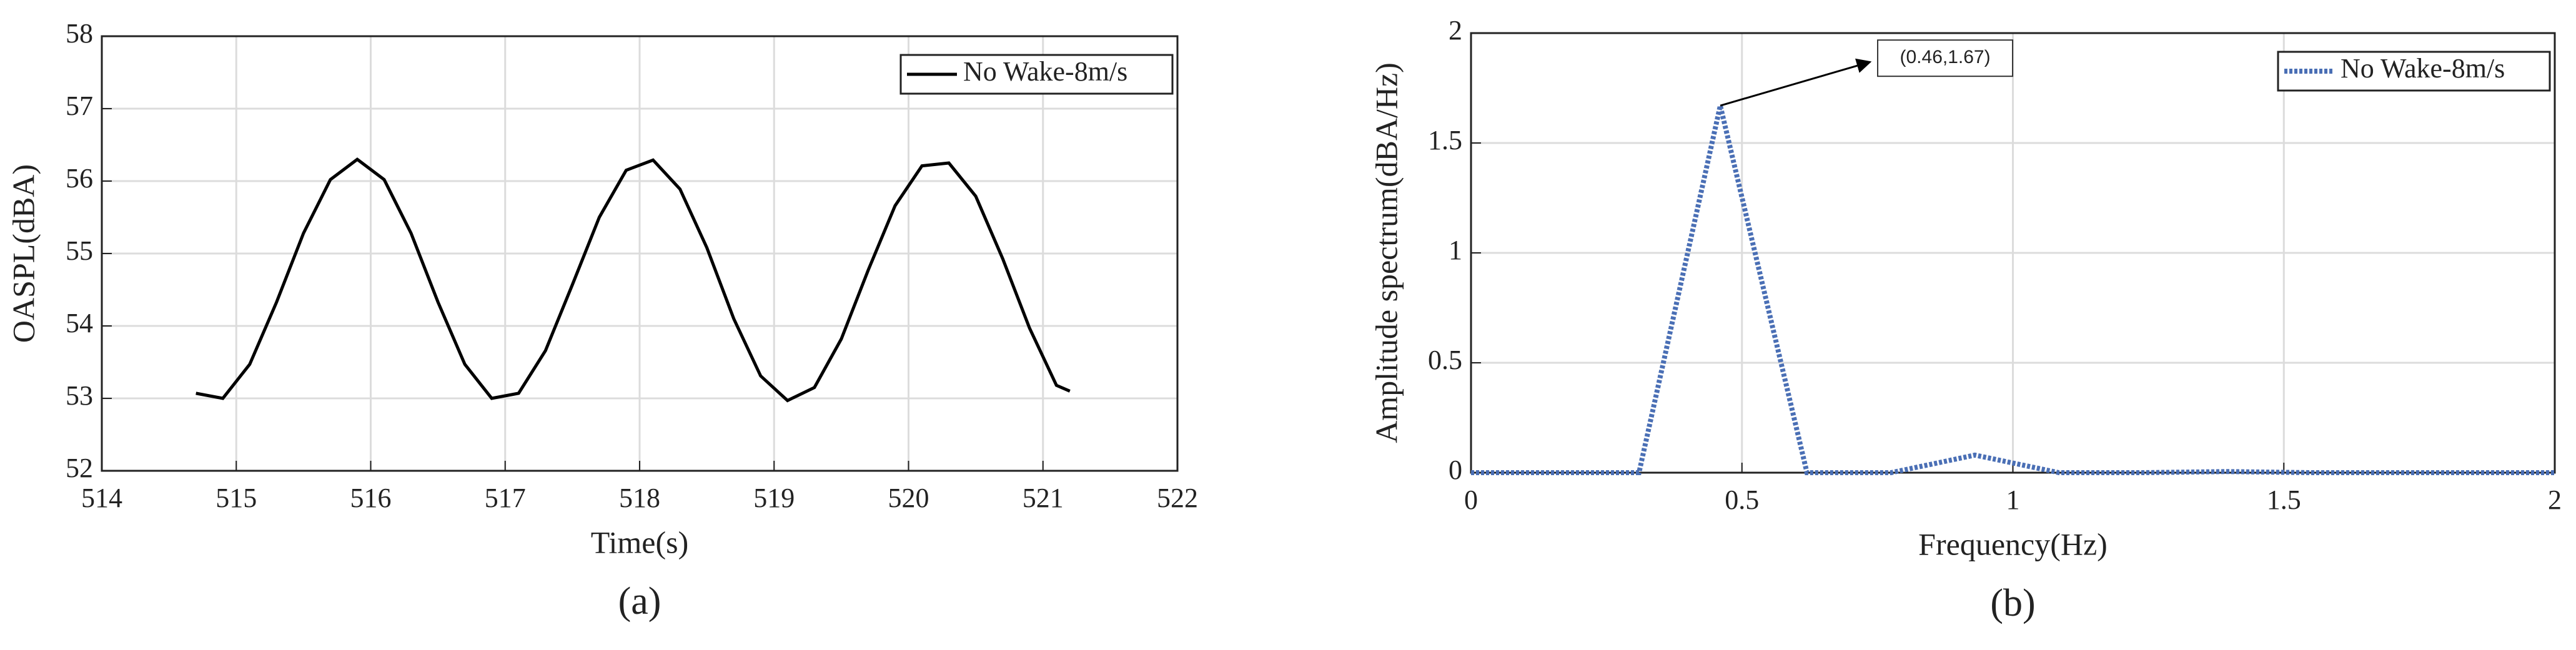  I want to click on y-tick-label: 58, so click(79, 34).